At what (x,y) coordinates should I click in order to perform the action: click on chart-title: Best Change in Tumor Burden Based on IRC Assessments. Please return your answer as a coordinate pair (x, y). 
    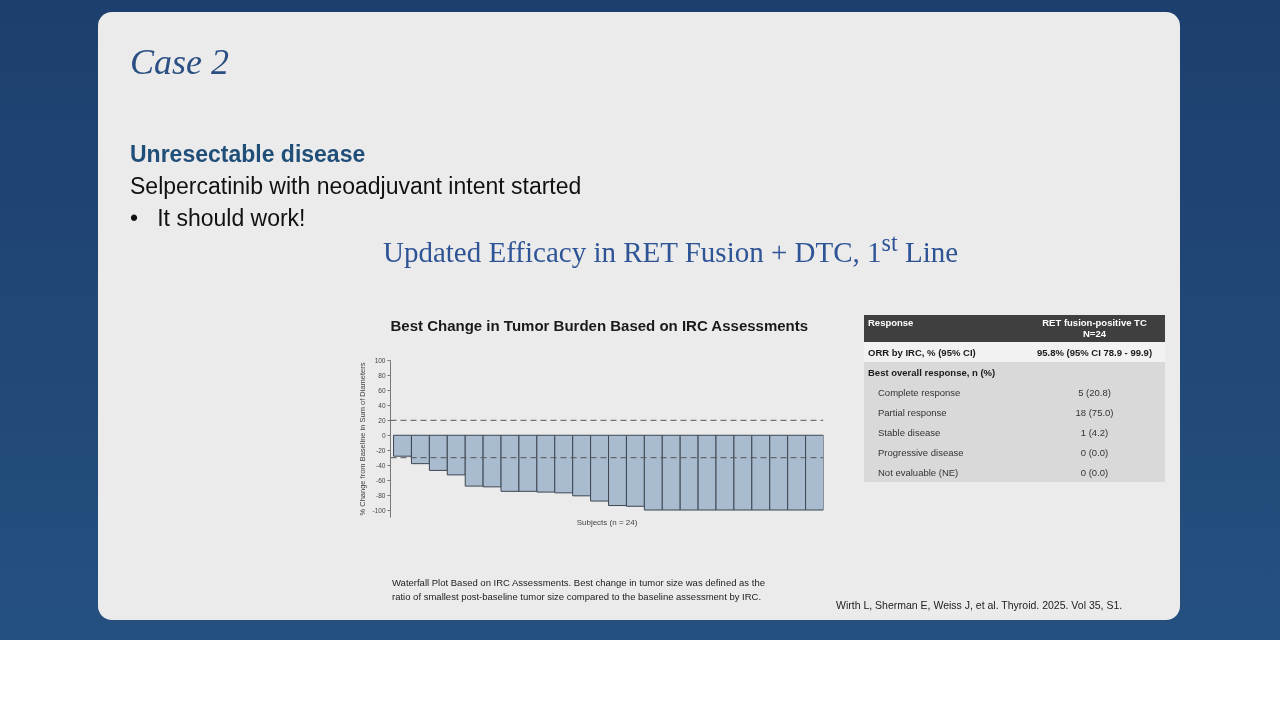
    Looking at the image, I should click on (599, 325).